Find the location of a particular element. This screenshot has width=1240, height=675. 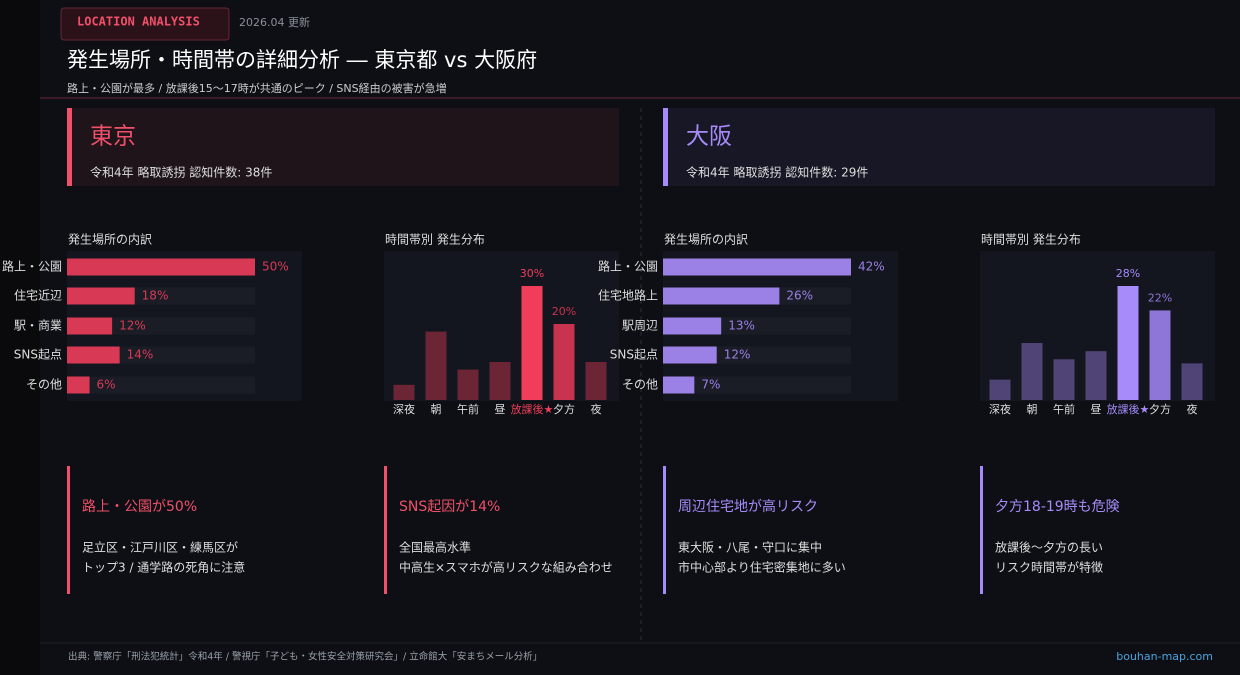

value-label: 26% is located at coordinates (799, 296).